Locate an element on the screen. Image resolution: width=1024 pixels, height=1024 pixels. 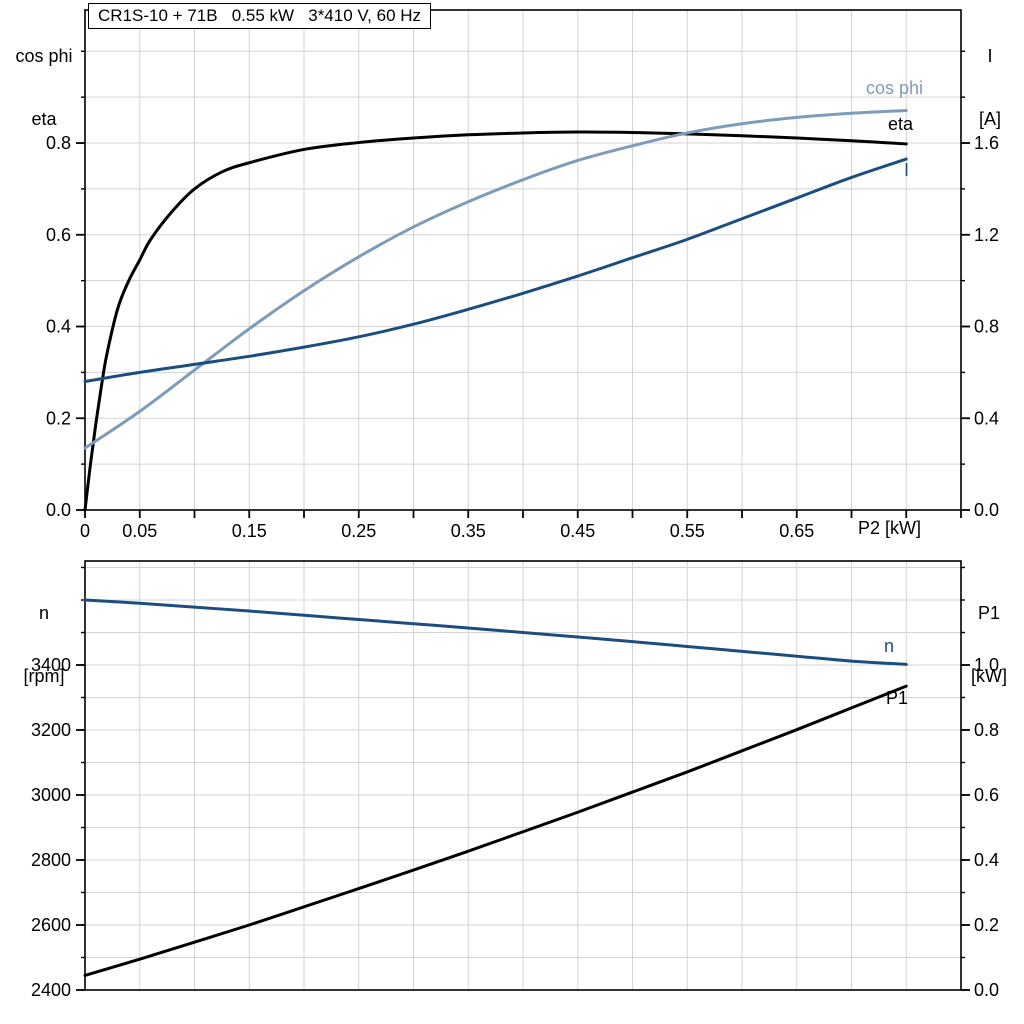
axis-title-speed: n is located at coordinates (43, 613).